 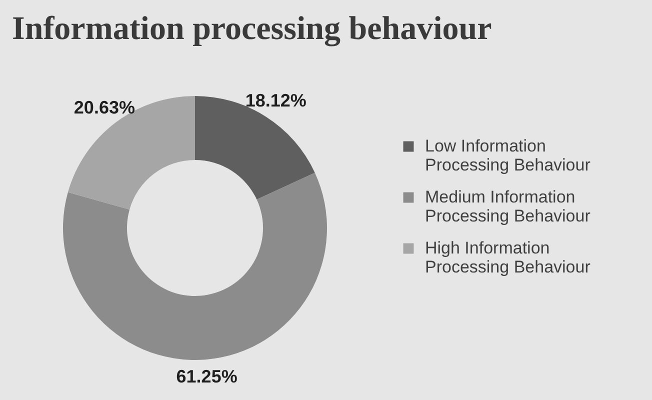 I want to click on data-label: 20.63%, so click(x=104, y=107).